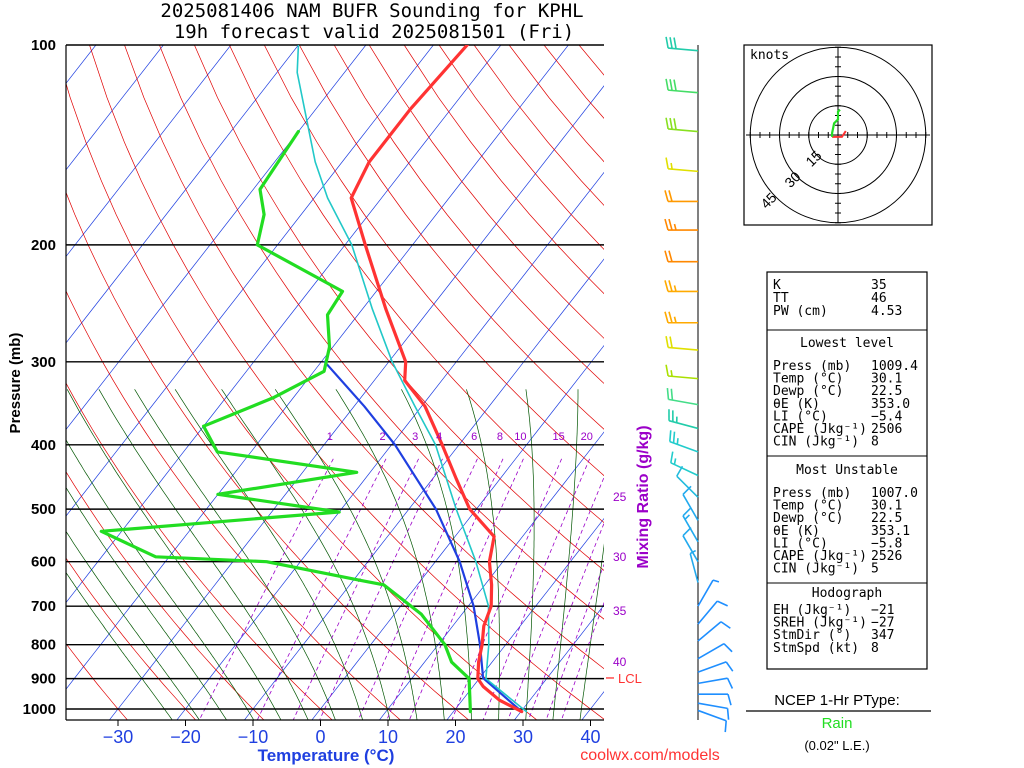 The width and height of the screenshot is (1024, 768). What do you see at coordinates (39, 709) in the screenshot?
I see `pressure-tick-label: 1000` at bounding box center [39, 709].